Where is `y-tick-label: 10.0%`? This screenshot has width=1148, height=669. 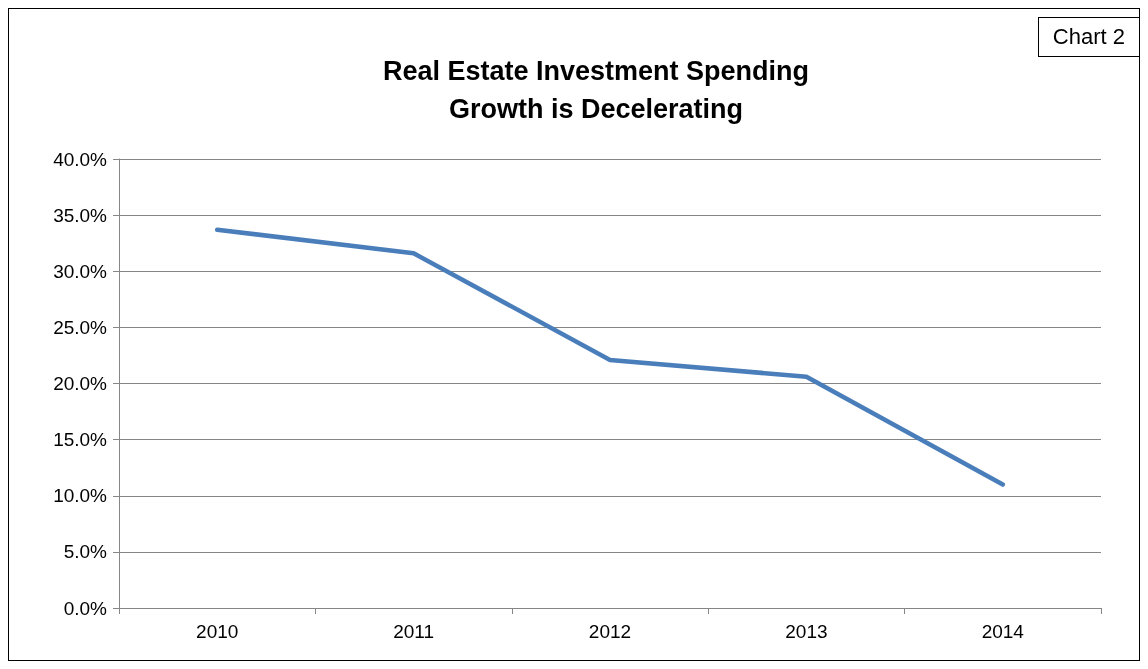 y-tick-label: 10.0% is located at coordinates (80, 496).